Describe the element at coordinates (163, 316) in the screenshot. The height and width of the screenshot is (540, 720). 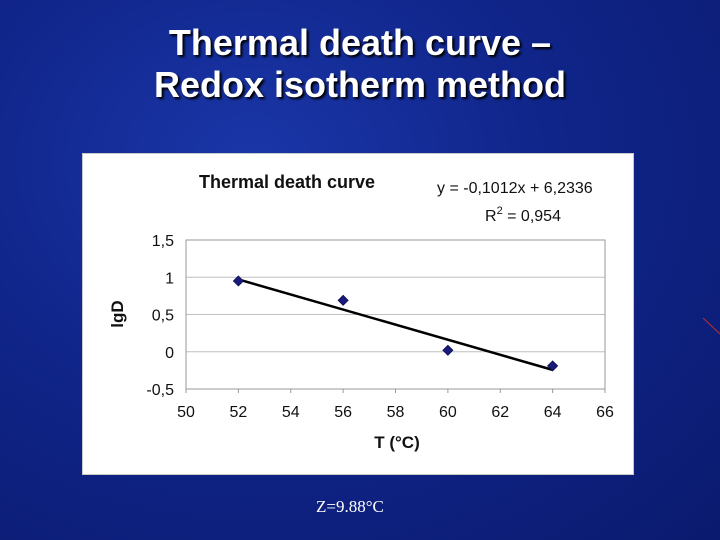
I see `y-tick-label: 0,5` at that location.